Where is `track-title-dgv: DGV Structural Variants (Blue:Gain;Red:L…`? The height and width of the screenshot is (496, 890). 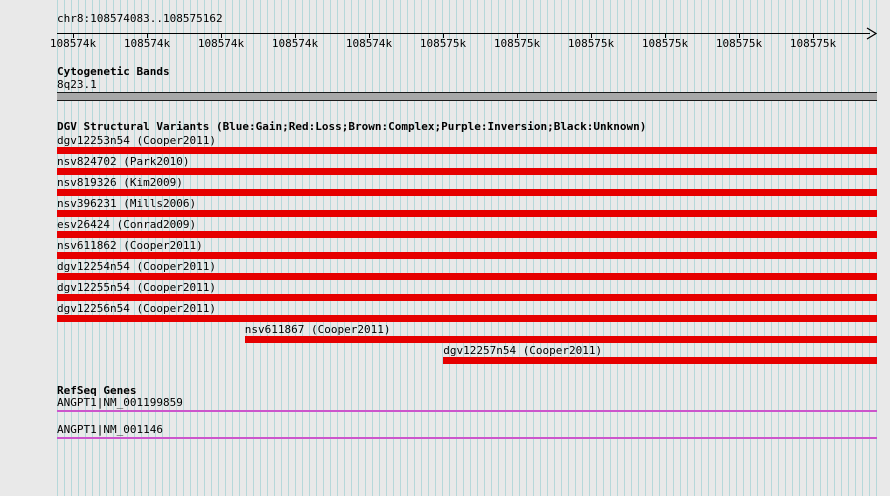 track-title-dgv: DGV Structural Variants (Blue:Gain;Red:L… is located at coordinates (352, 126).